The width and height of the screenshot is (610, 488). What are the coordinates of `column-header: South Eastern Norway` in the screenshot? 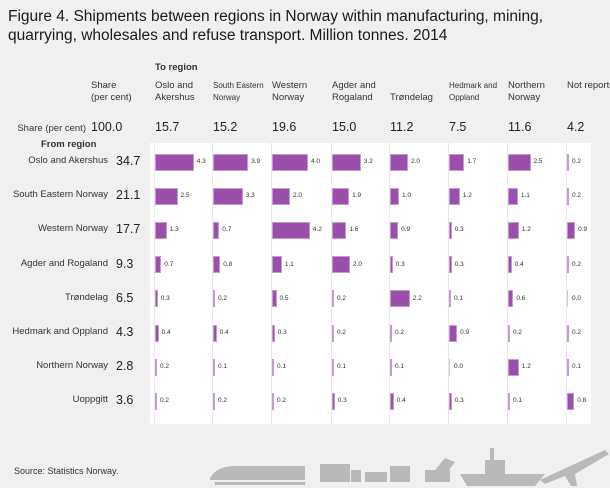 It's located at (238, 91).